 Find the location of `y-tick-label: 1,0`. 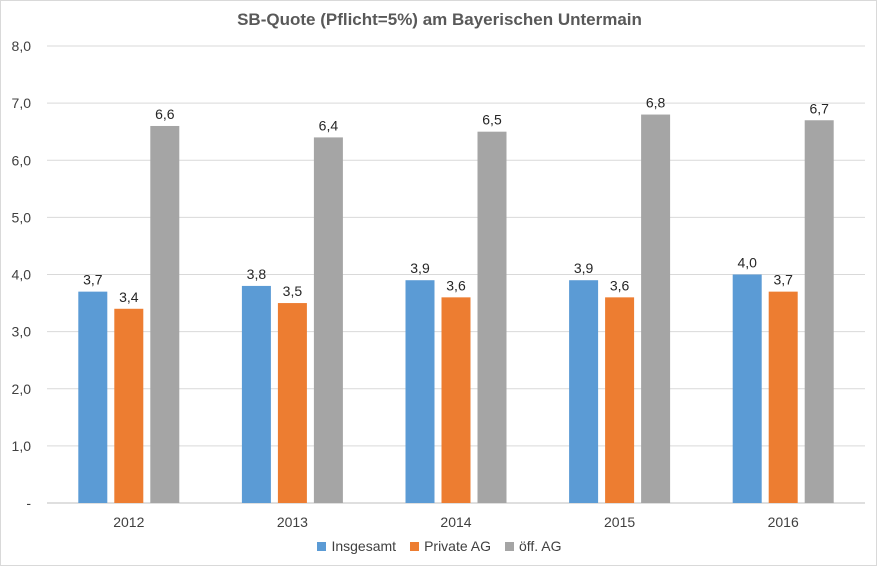

y-tick-label: 1,0 is located at coordinates (22, 446).